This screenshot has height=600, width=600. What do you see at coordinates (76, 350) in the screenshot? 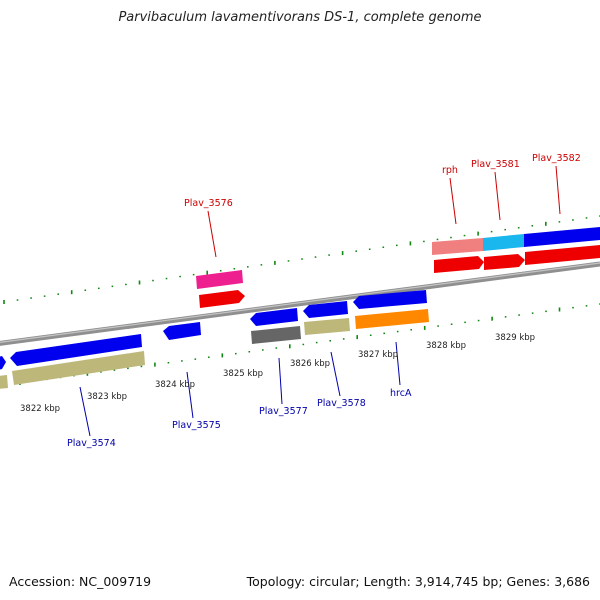
I see `gene-plav-3574-blue` at bounding box center [76, 350].